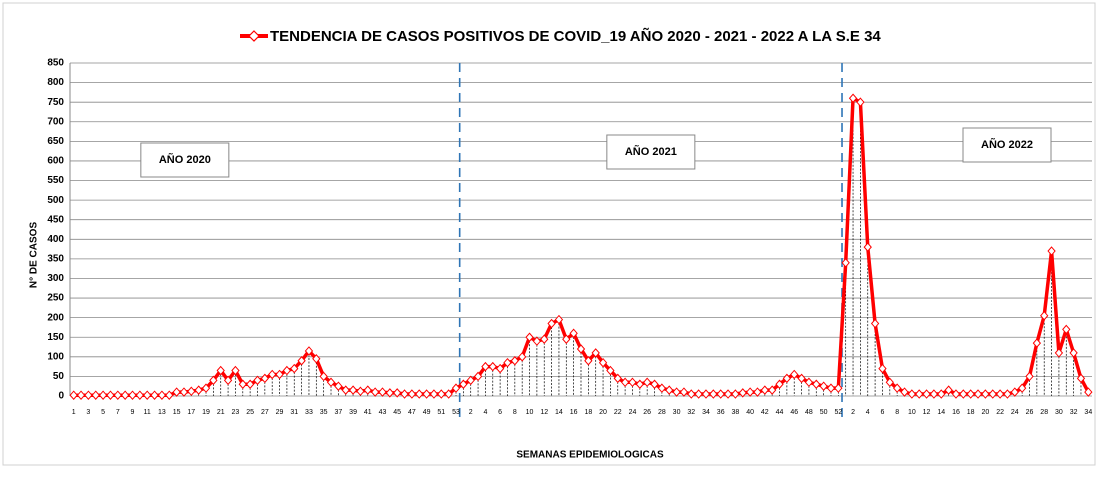  Describe the element at coordinates (55, 161) in the screenshot. I see `y-tick-label: 600` at that location.